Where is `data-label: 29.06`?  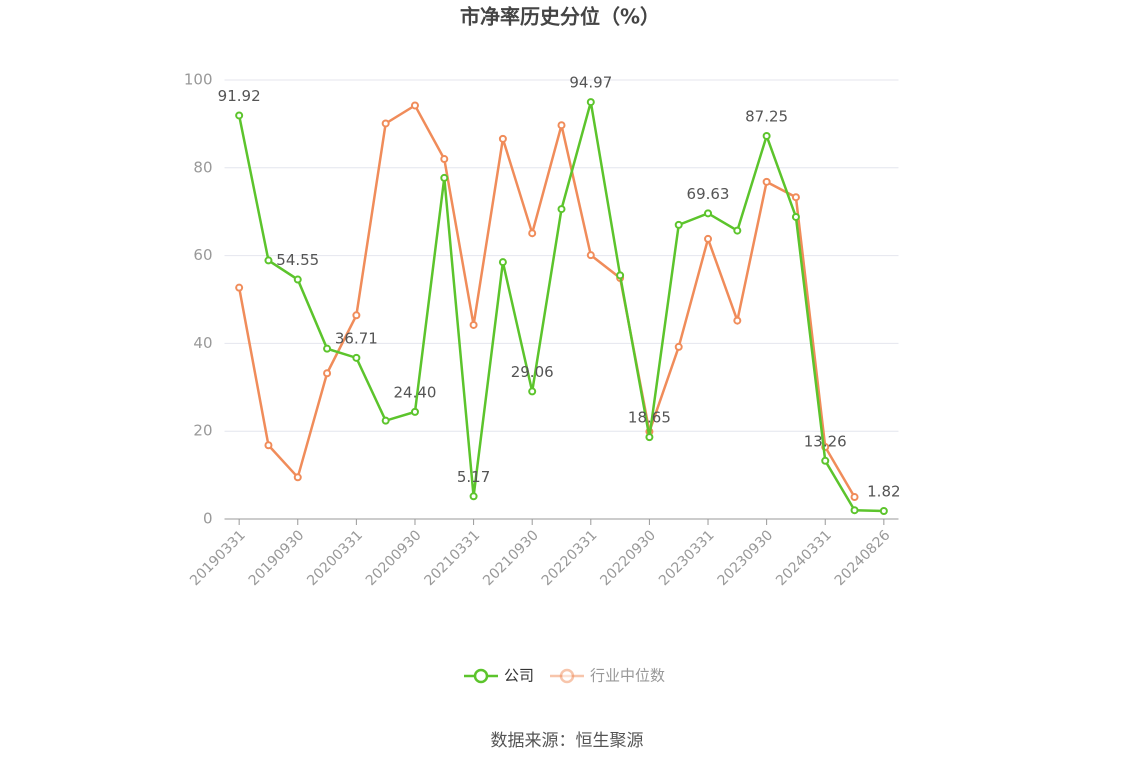 data-label: 29.06 is located at coordinates (532, 372).